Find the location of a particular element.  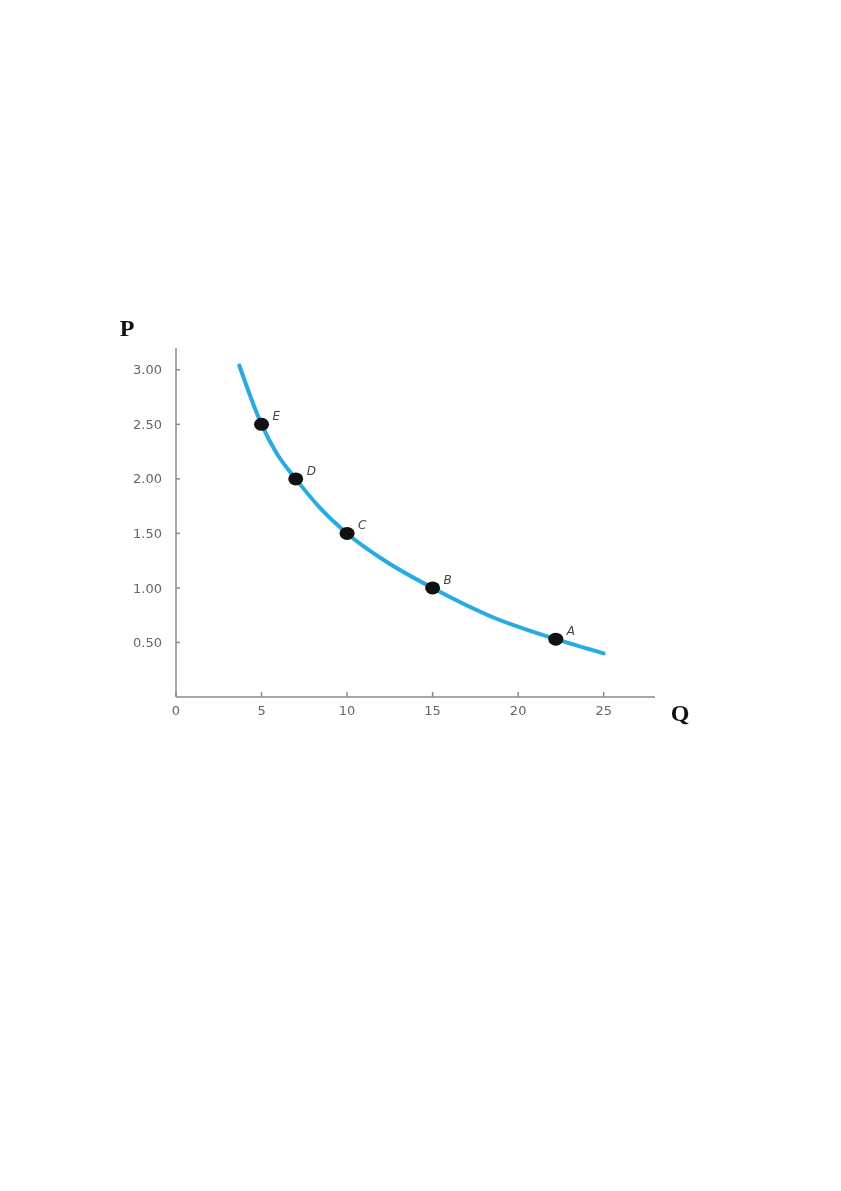

y-tick-label: 2.00 is located at coordinates (147, 479).